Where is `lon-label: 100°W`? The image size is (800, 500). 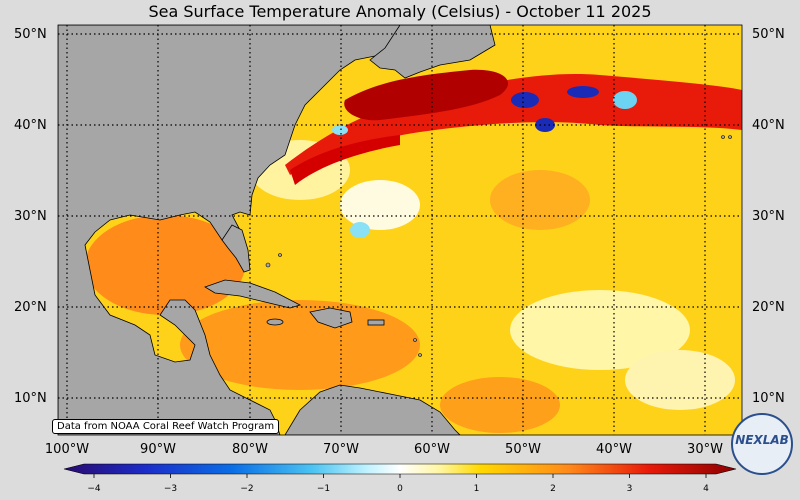
lon-label: 100°W is located at coordinates (67, 449).